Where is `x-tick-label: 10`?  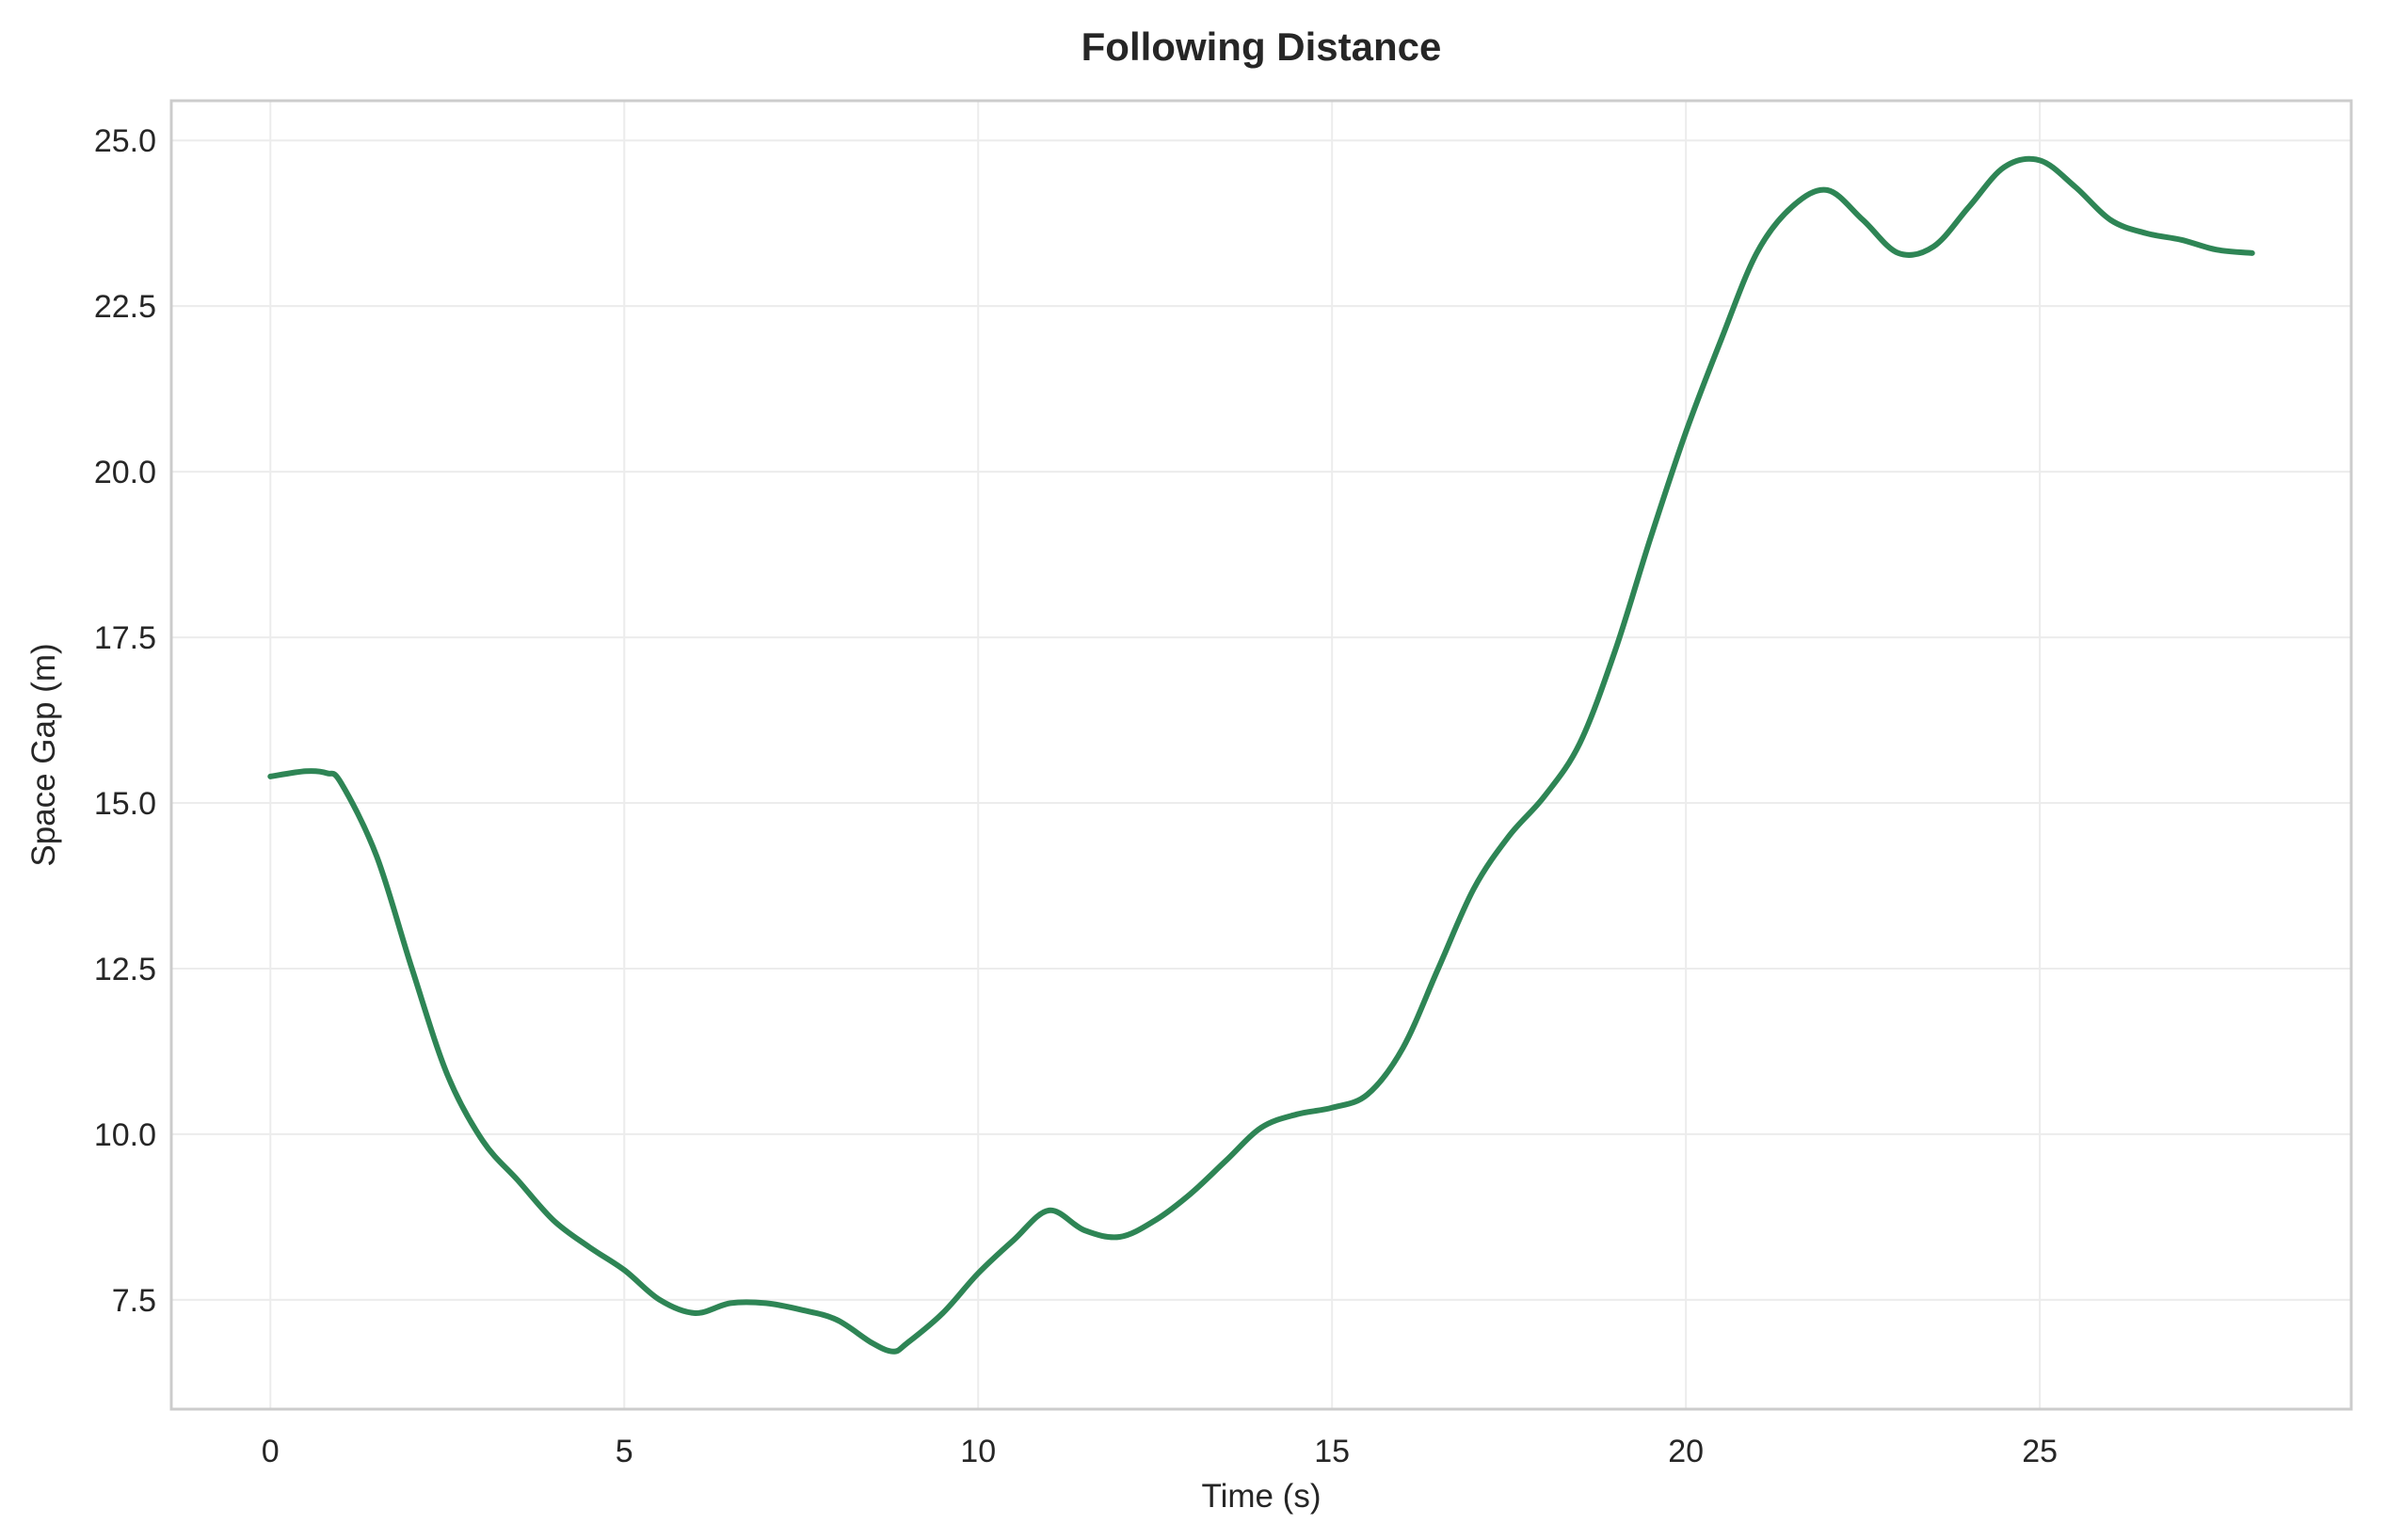 x-tick-label: 10 is located at coordinates (978, 1451).